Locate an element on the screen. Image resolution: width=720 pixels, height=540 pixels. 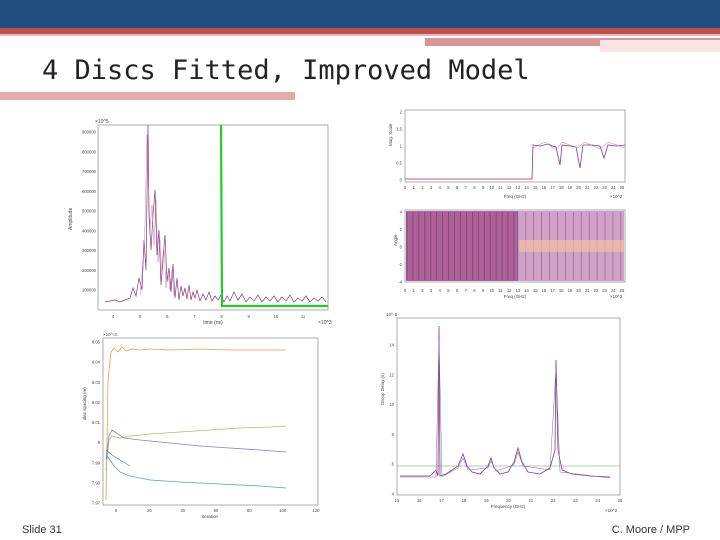
mag-x-tick: 21 is located at coordinates (587, 187).